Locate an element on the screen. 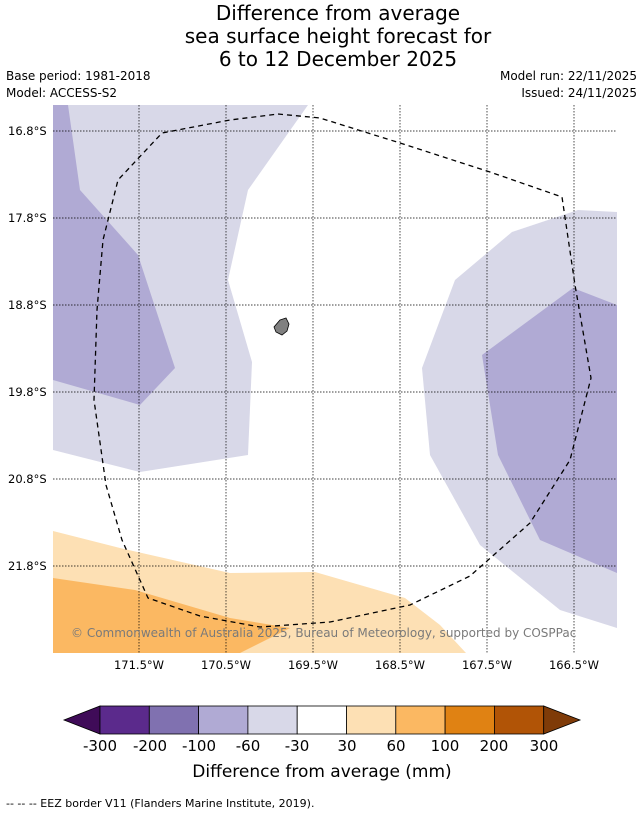 The image size is (644, 816). model-run: Model run: 22/11/2025 is located at coordinates (568, 76).